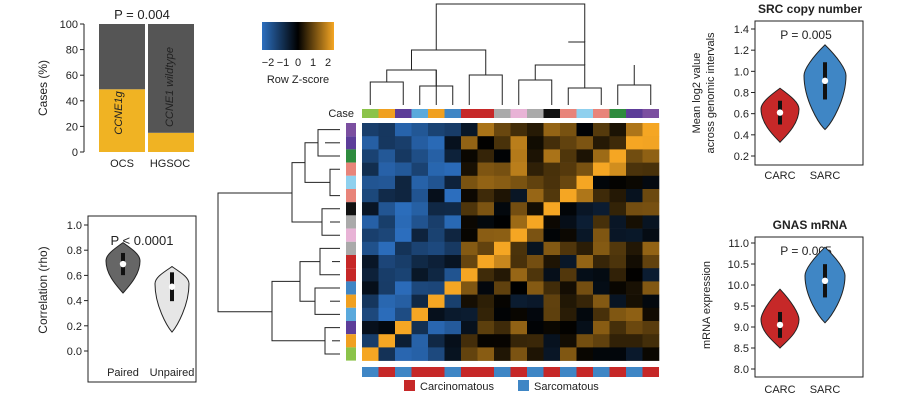  I want to click on bar-category-ocs: OCS, so click(122, 164).